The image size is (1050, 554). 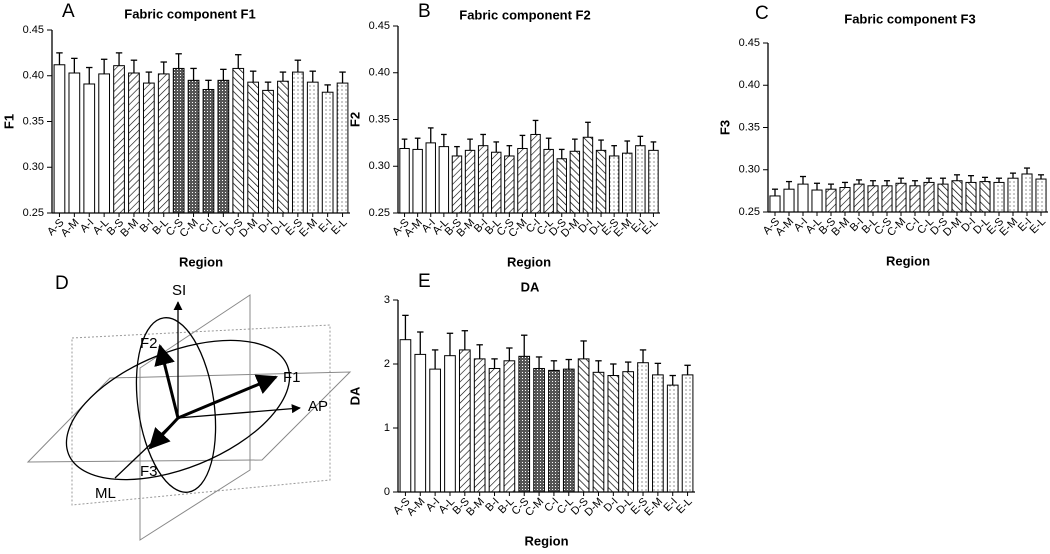 What do you see at coordinates (530, 286) in the screenshot?
I see `chart-title: DA` at bounding box center [530, 286].